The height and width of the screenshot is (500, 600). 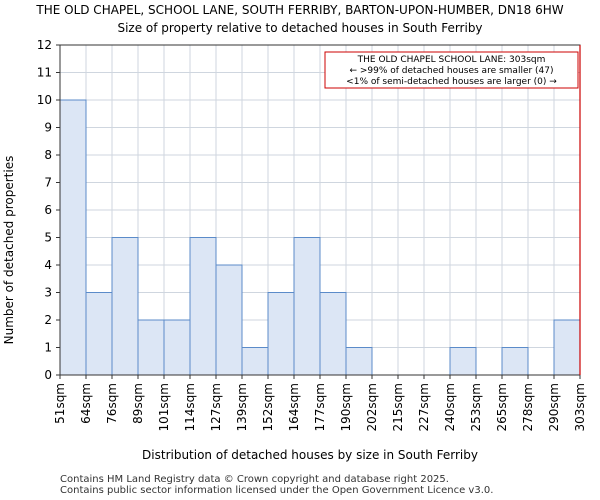 What do you see at coordinates (502, 407) in the screenshot?
I see `x-tick-label: 265sqm` at bounding box center [502, 407].